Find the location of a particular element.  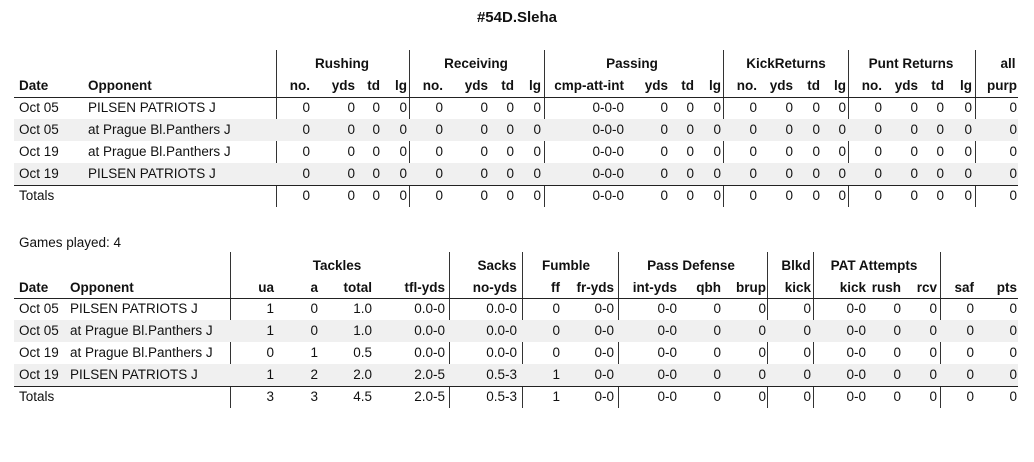

column-header: pts is located at coordinates (1006, 287).